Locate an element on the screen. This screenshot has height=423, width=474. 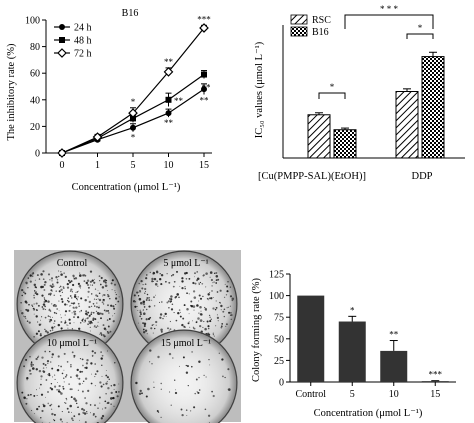
chart-d-y-tick-label: 75 is located at coordinates (279, 318).